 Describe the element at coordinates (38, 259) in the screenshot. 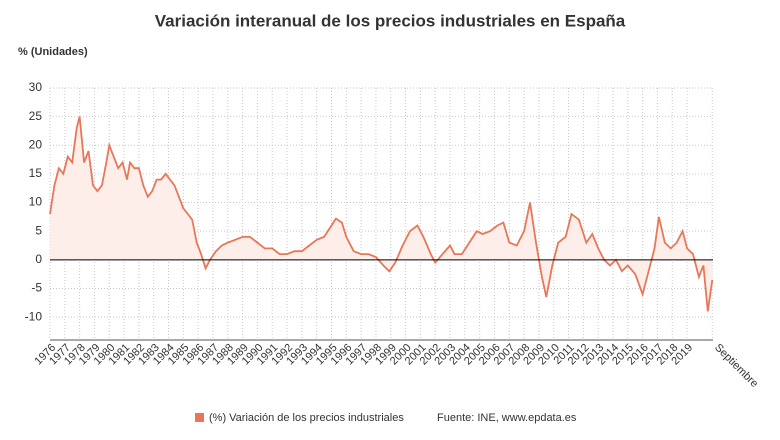

I see `y-tick-label: 0` at that location.